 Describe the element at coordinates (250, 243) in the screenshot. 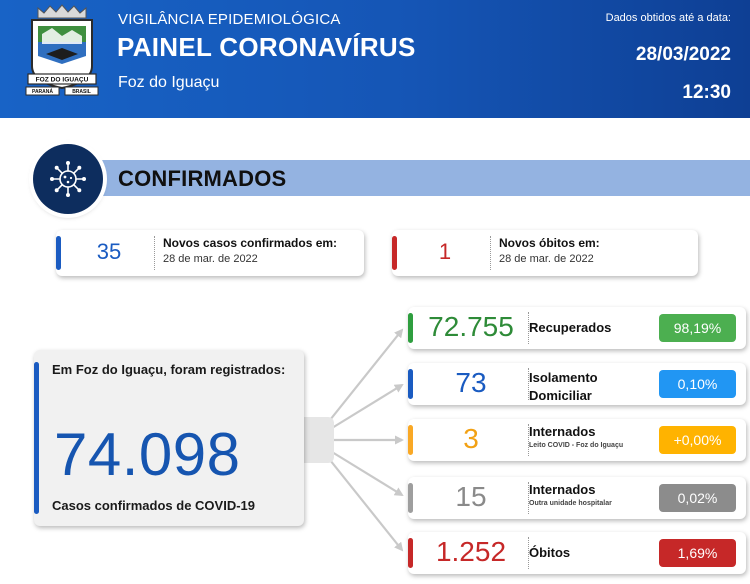

I see `new-cases-label: Novos casos confirmados em:` at that location.